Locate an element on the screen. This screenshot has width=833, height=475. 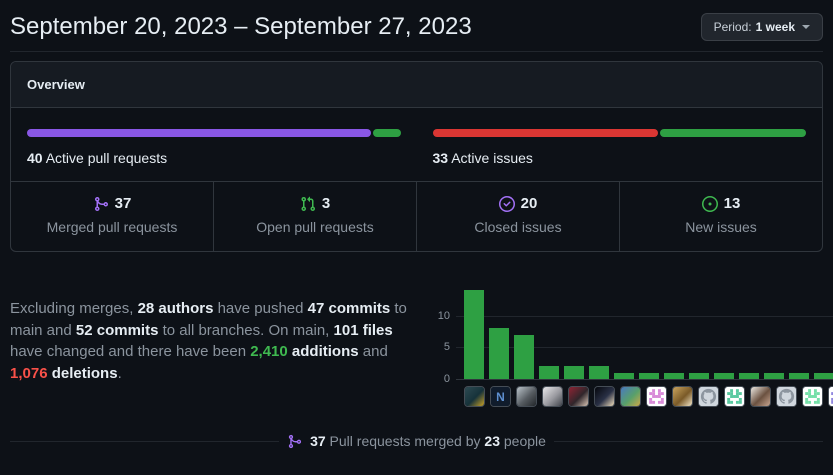
chevron-down-icon is located at coordinates (806, 27).